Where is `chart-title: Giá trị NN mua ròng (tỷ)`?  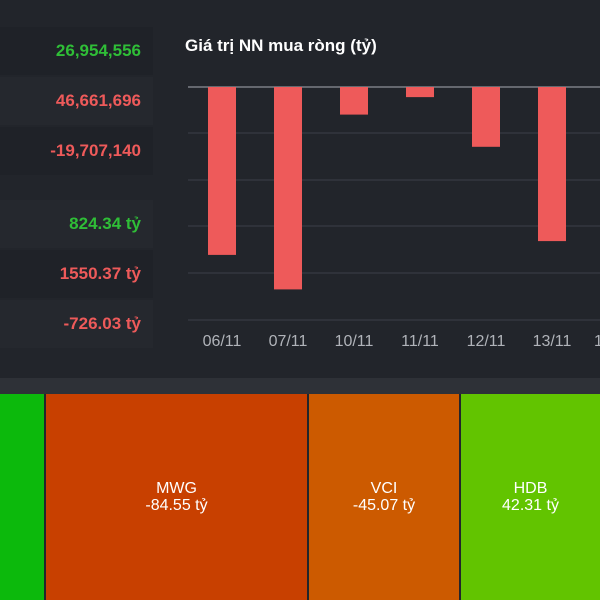
chart-title: Giá trị NN mua ròng (tỷ) is located at coordinates (281, 45).